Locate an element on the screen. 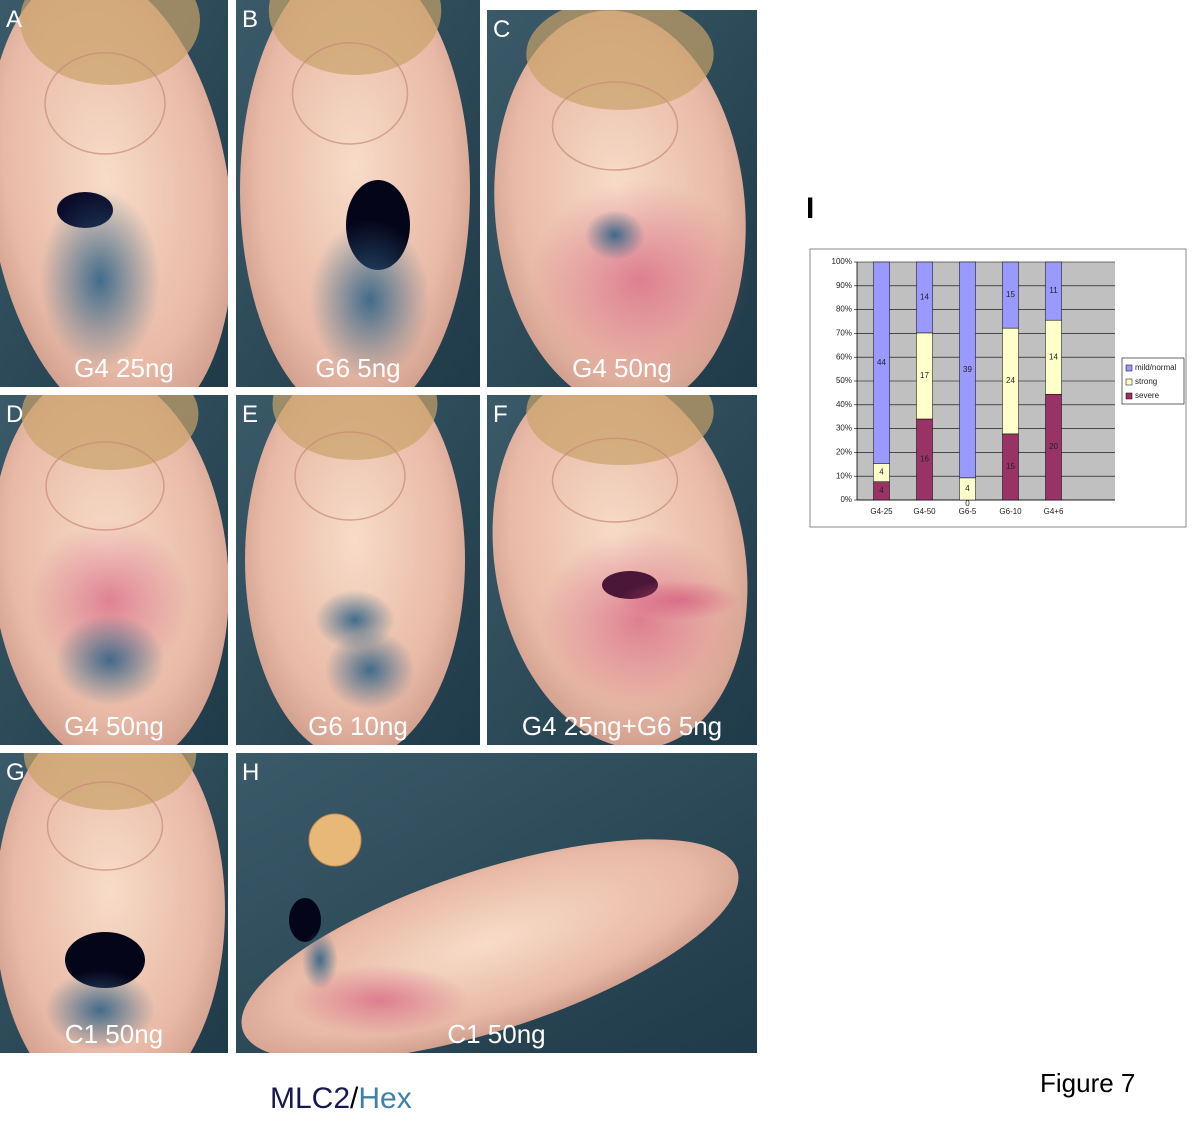 The width and height of the screenshot is (1200, 1132). panel-caption: G6 5ng is located at coordinates (357, 368).